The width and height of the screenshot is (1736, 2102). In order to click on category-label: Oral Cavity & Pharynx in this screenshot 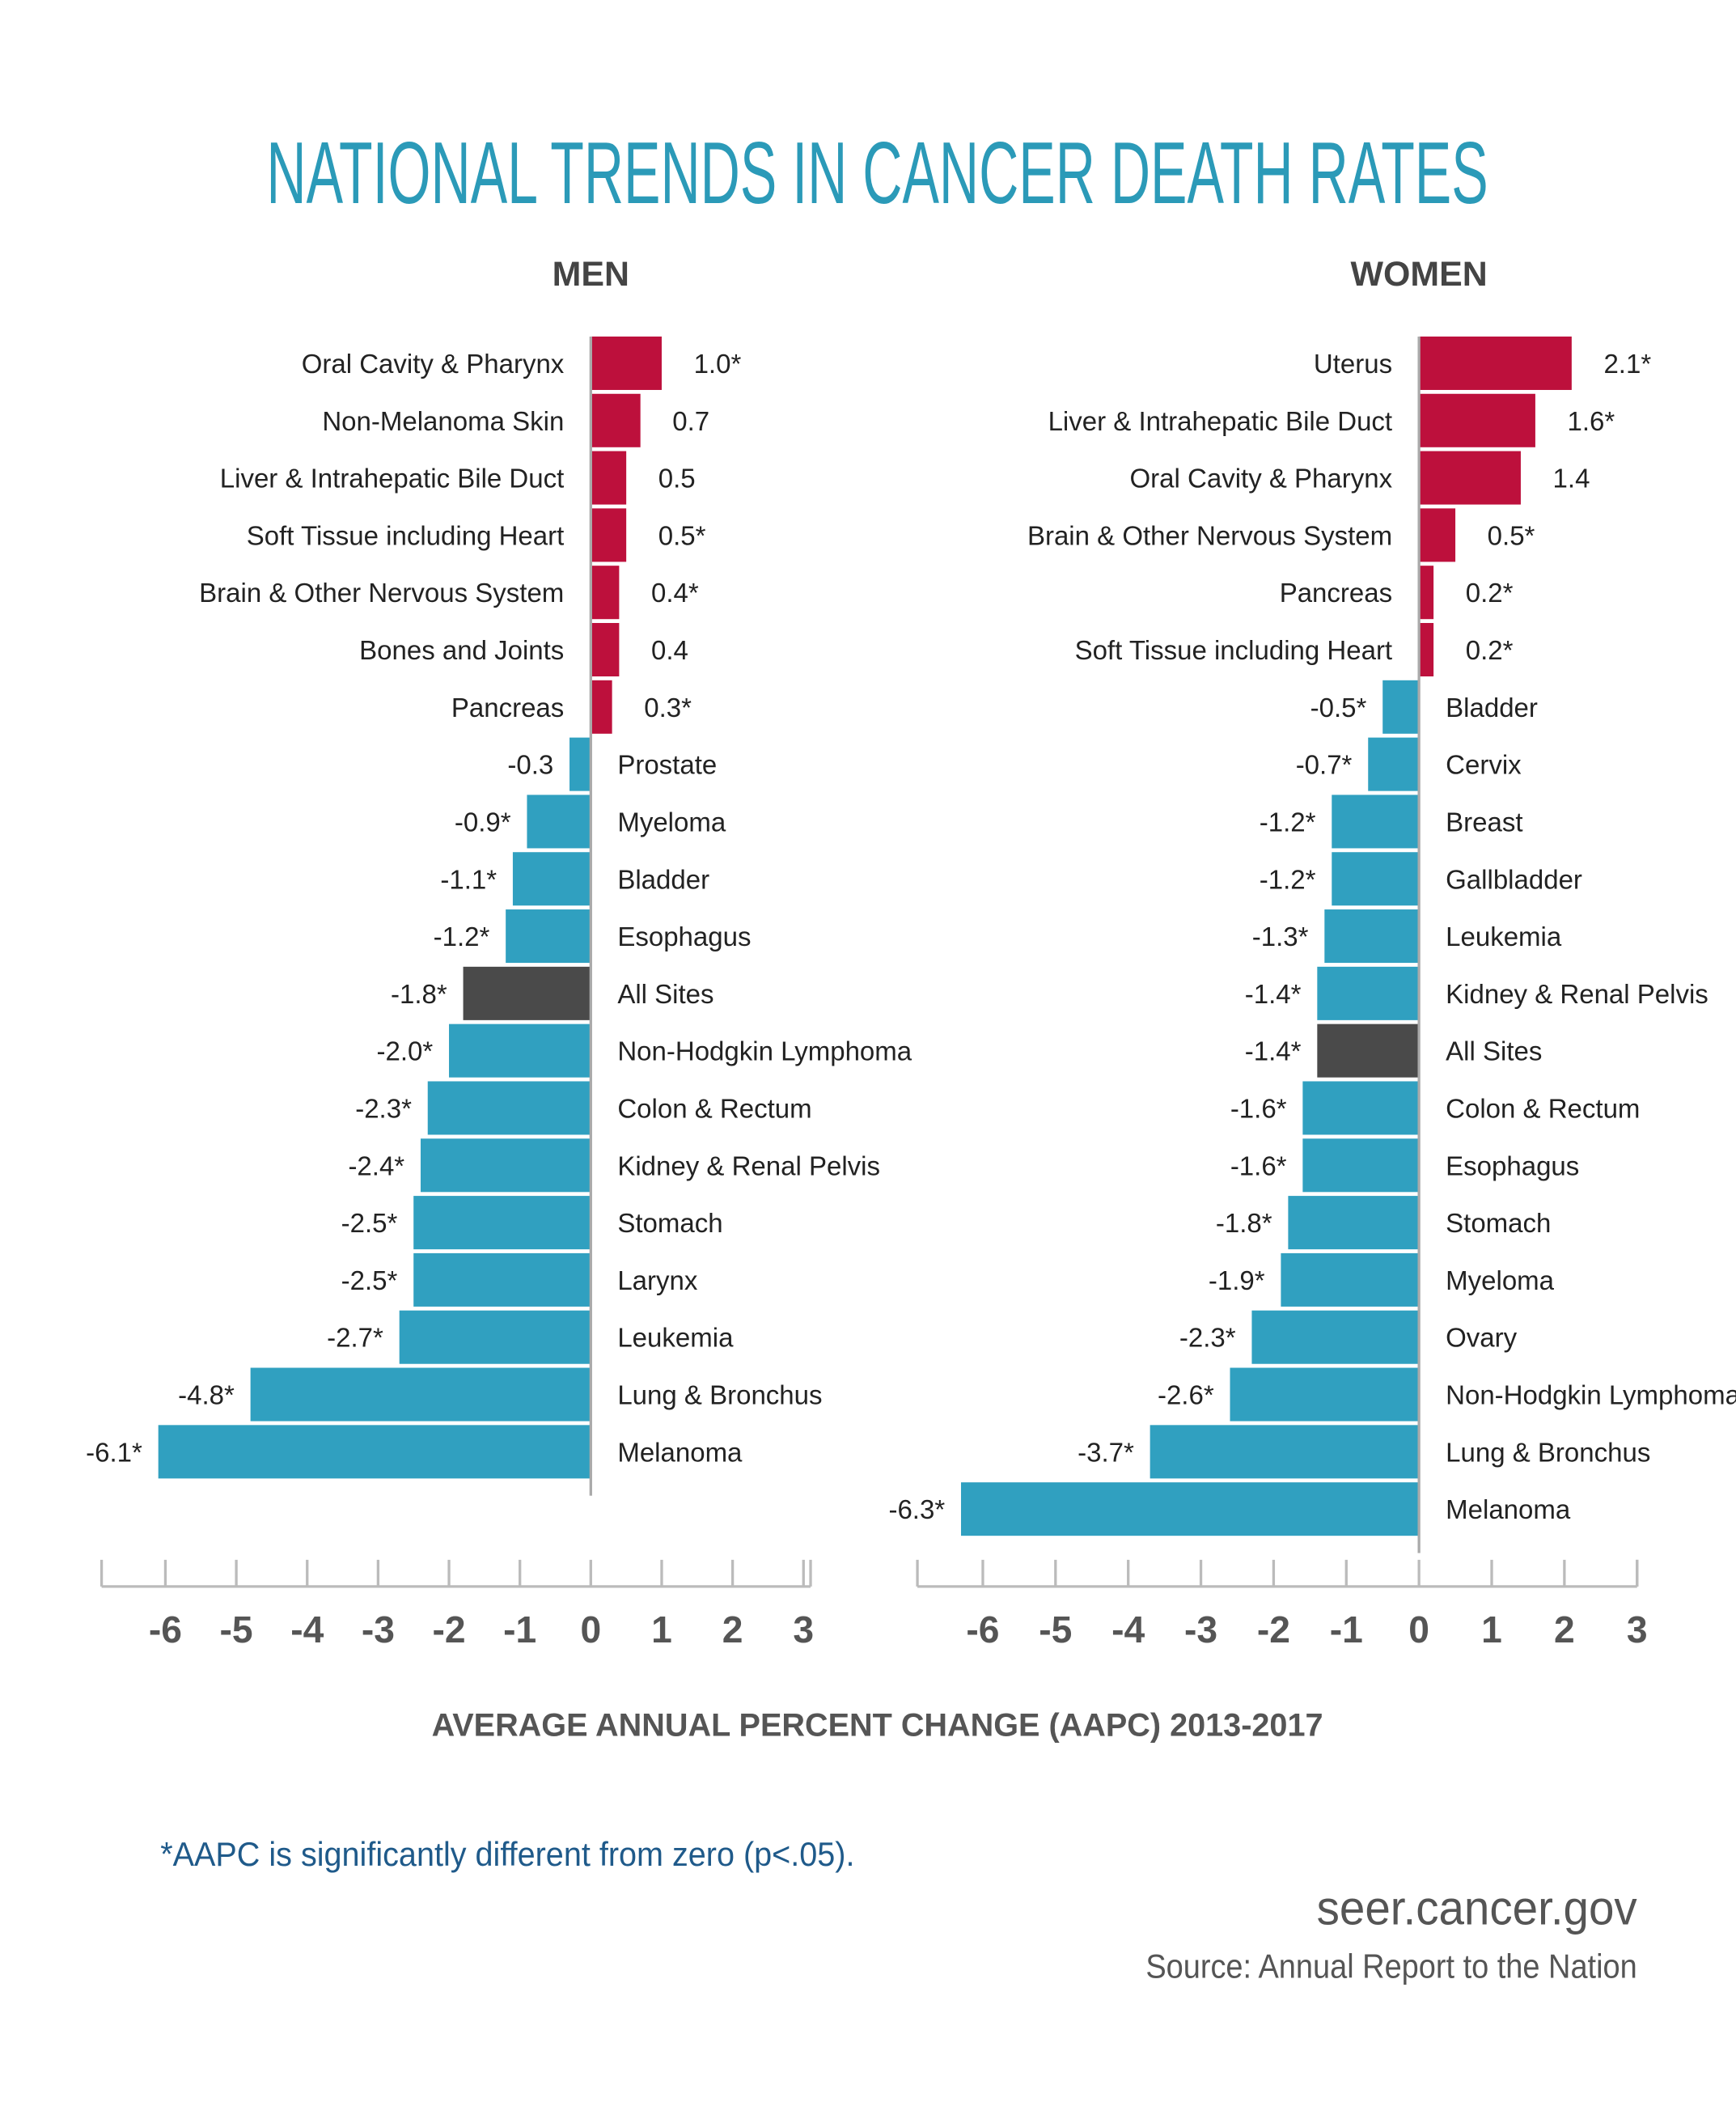, I will do `click(1261, 479)`.